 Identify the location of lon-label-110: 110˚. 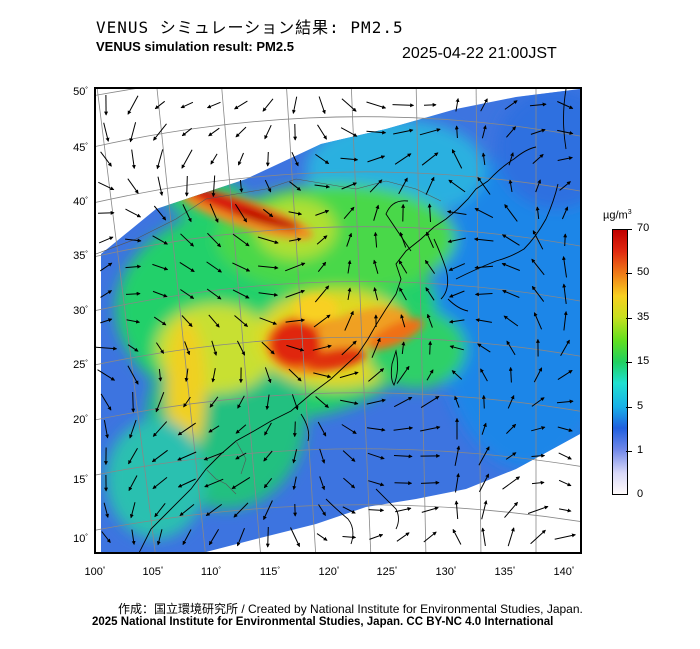
(211, 572).